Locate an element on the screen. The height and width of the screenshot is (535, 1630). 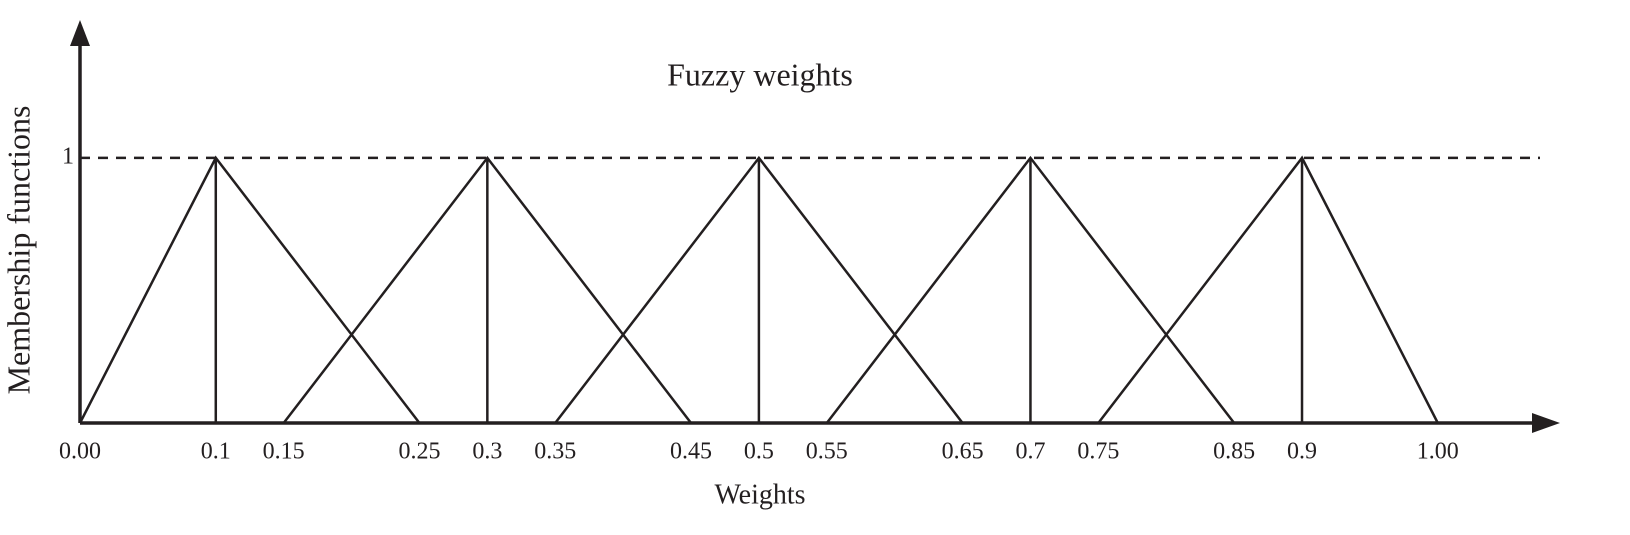
y-axis-label: Membership functions is located at coordinates (18, 250).